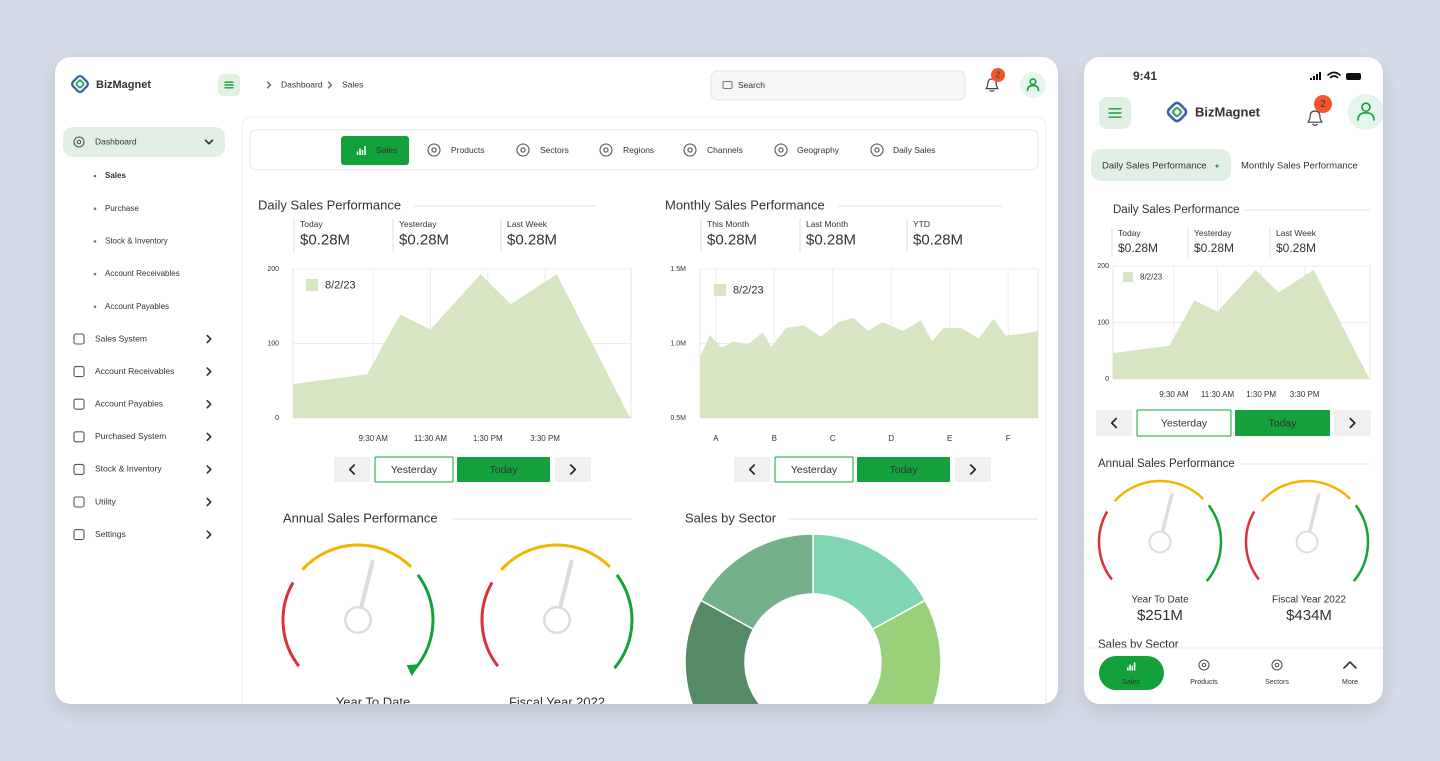 The image size is (1440, 761). What do you see at coordinates (116, 141) in the screenshot?
I see `sidebar-item: Dashboard` at bounding box center [116, 141].